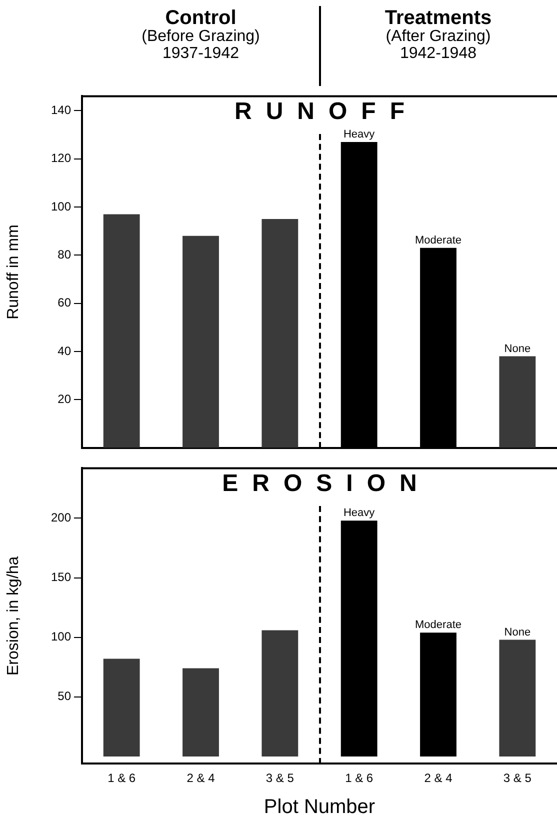  I want to click on y-tick-label: 200, so click(61, 517).